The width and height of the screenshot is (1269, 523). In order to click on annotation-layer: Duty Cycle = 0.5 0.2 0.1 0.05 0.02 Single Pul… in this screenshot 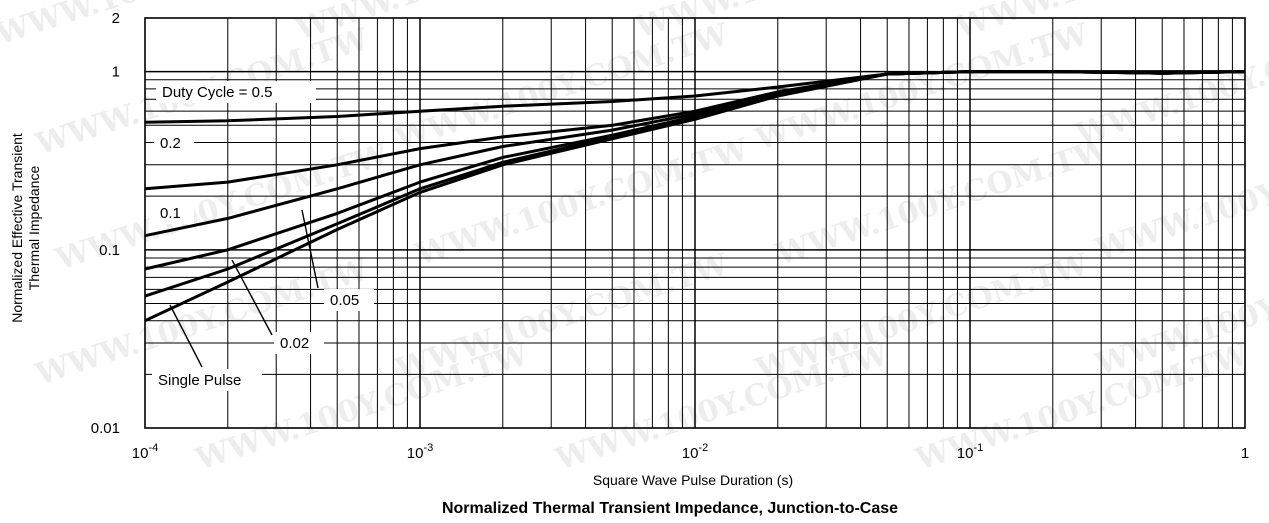, I will do `click(263, 236)`.